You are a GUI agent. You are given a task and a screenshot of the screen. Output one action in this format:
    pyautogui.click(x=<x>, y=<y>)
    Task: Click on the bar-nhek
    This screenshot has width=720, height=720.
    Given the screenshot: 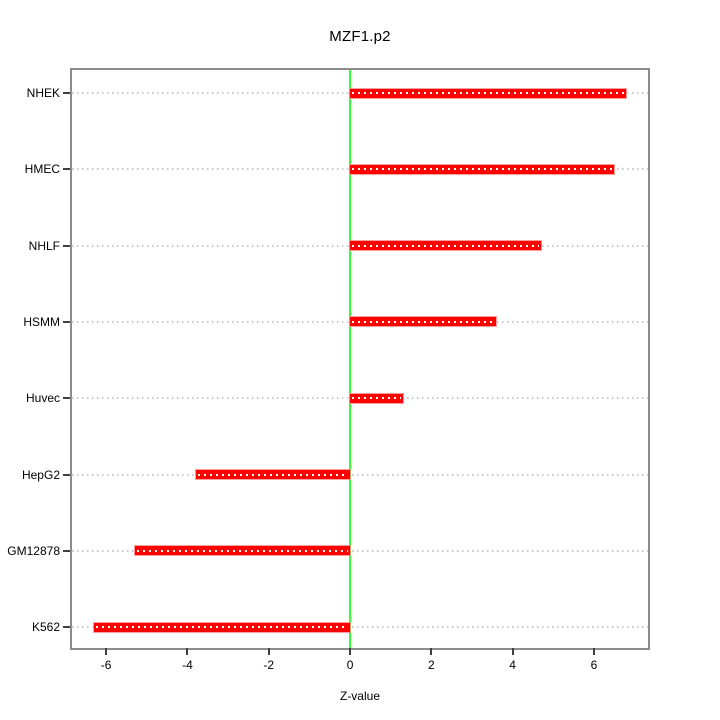 What is the action you would take?
    pyautogui.click(x=488, y=93)
    